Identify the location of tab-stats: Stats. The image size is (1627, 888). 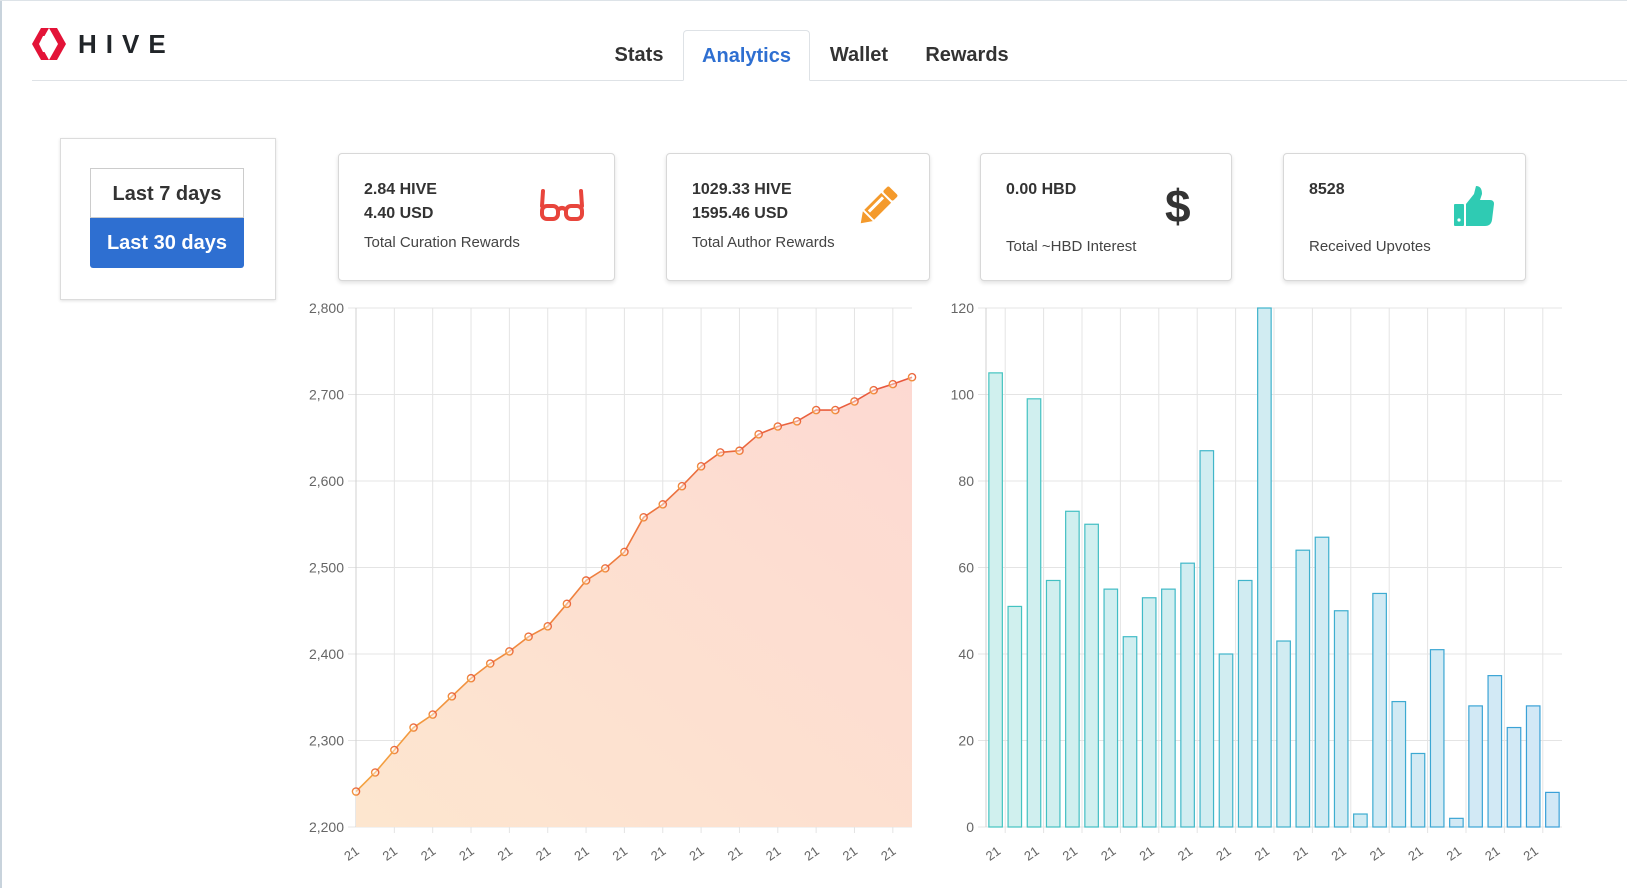
(639, 55).